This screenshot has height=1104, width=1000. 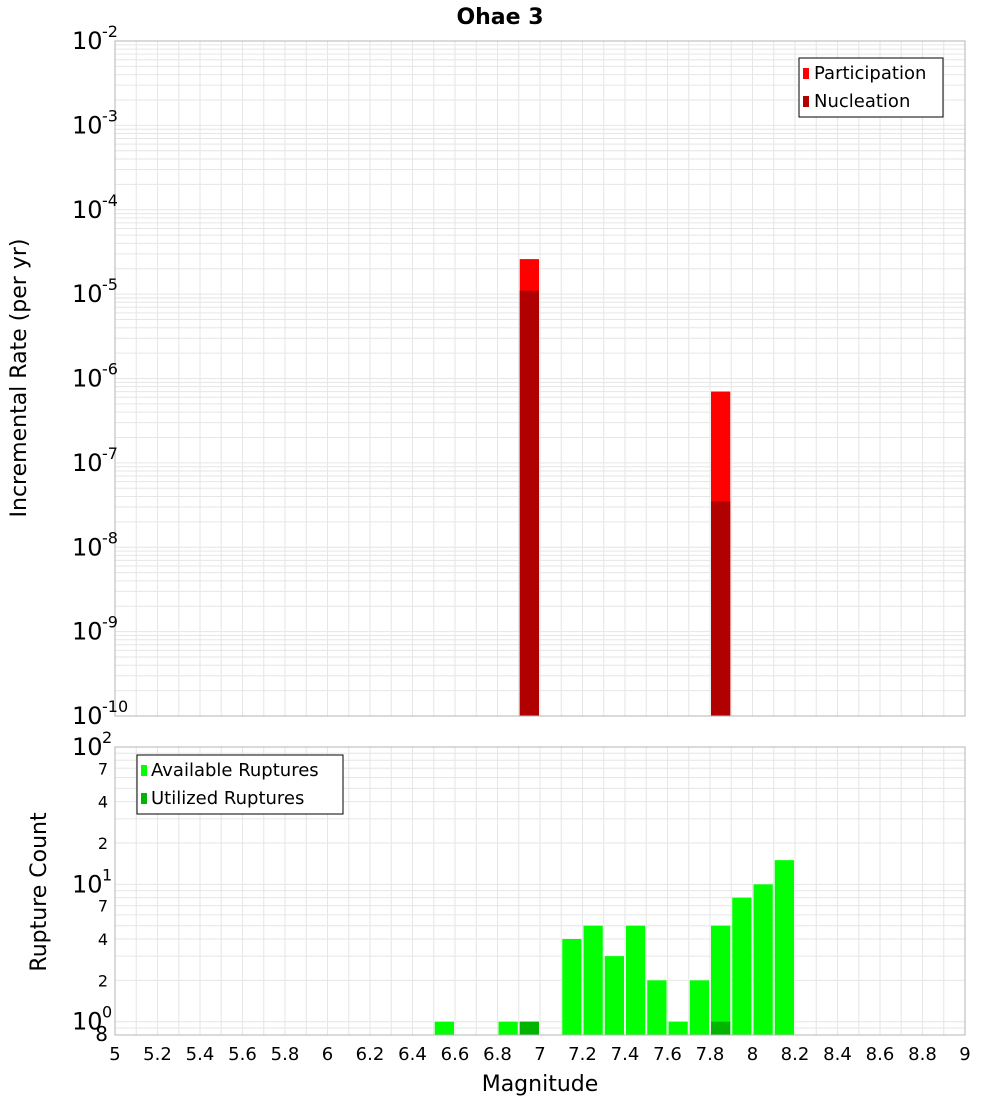 What do you see at coordinates (227, 798) in the screenshot?
I see `utilized-ruptures-legend-label: Utilized Ruptures` at bounding box center [227, 798].